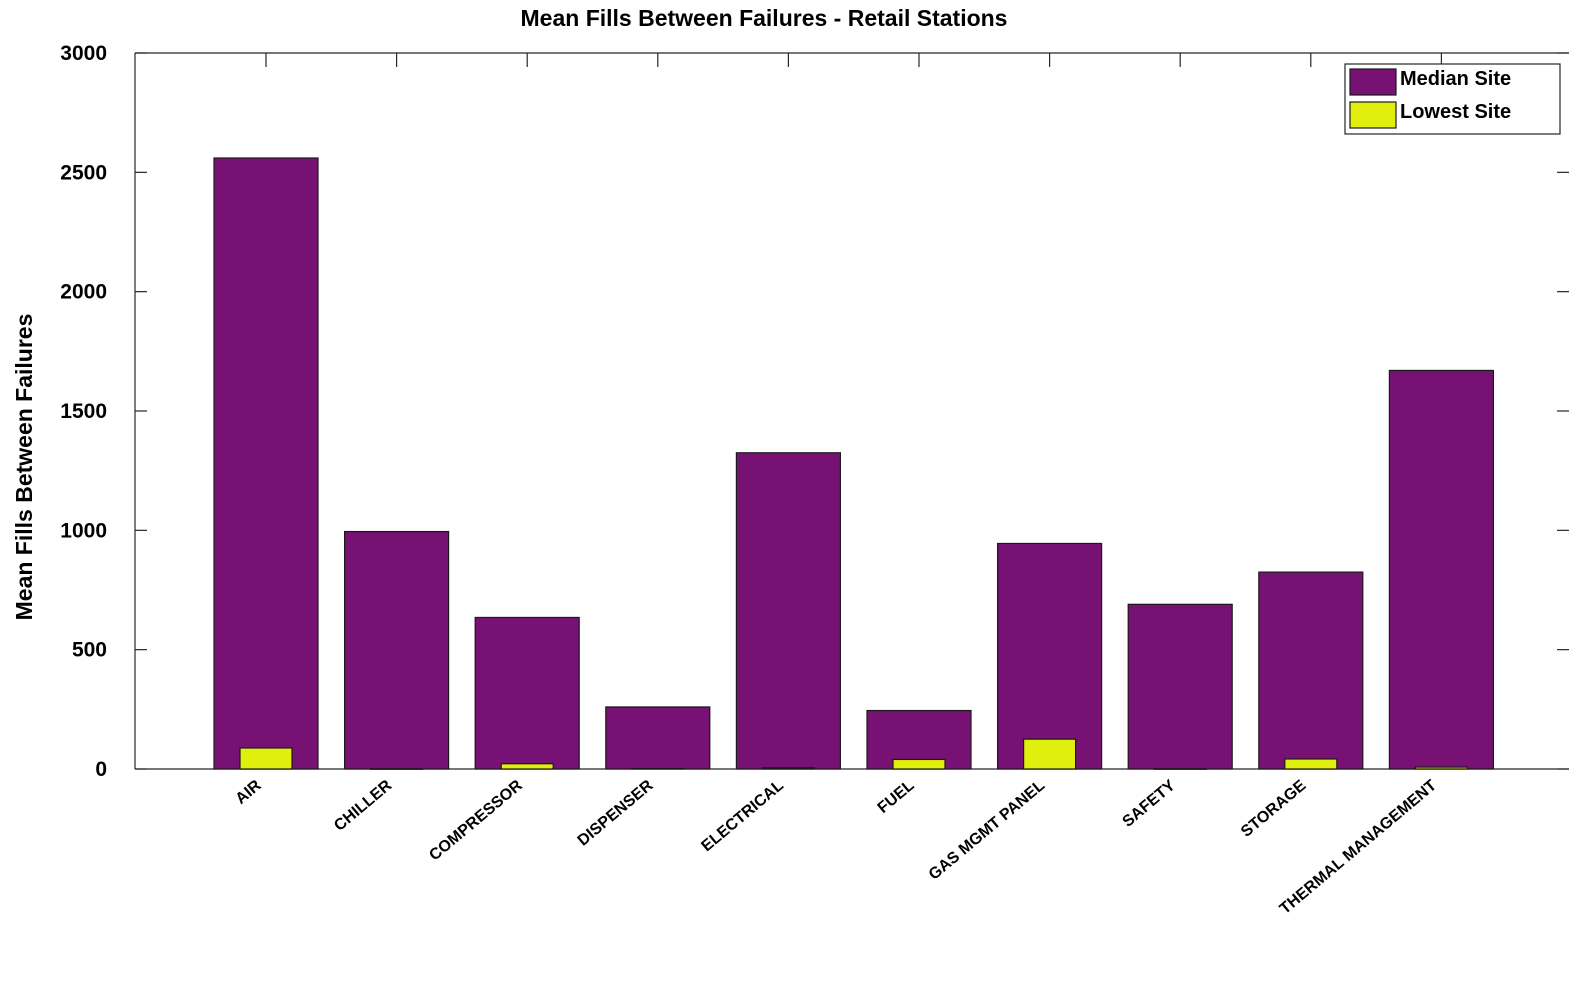  Describe the element at coordinates (987, 830) in the screenshot. I see `x-tick-label: GAS MGMT PANEL` at that location.